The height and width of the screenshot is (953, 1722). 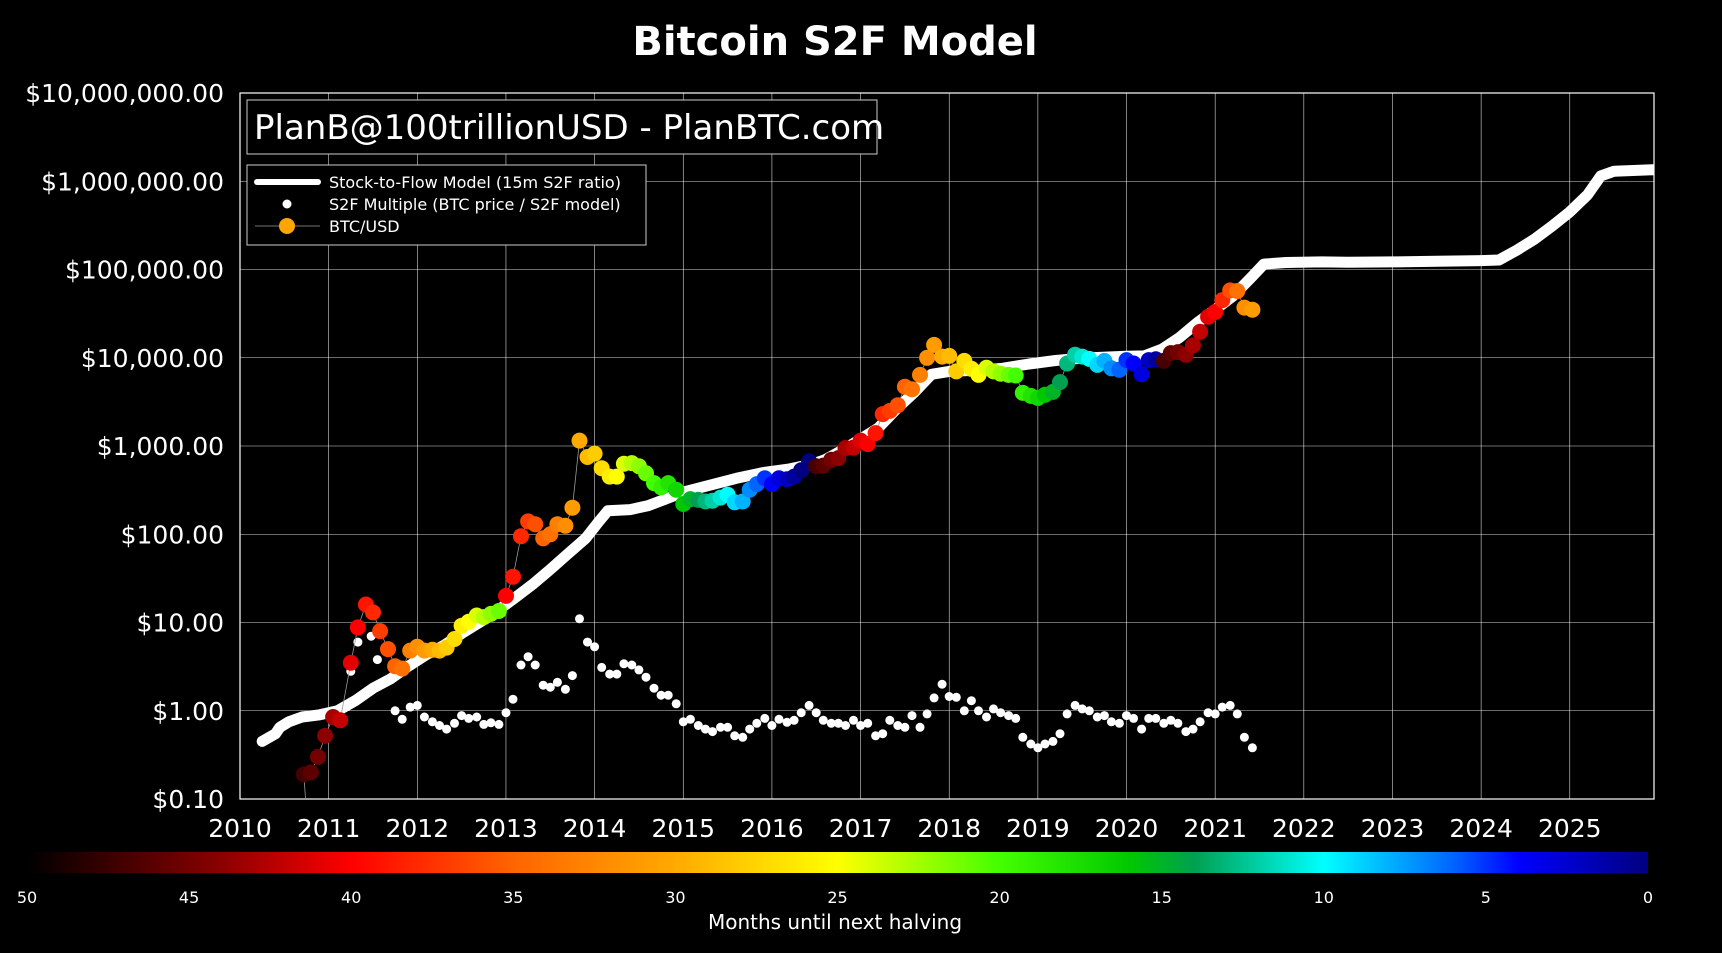 I want to click on x-tick-label: 2014, so click(x=595, y=828).